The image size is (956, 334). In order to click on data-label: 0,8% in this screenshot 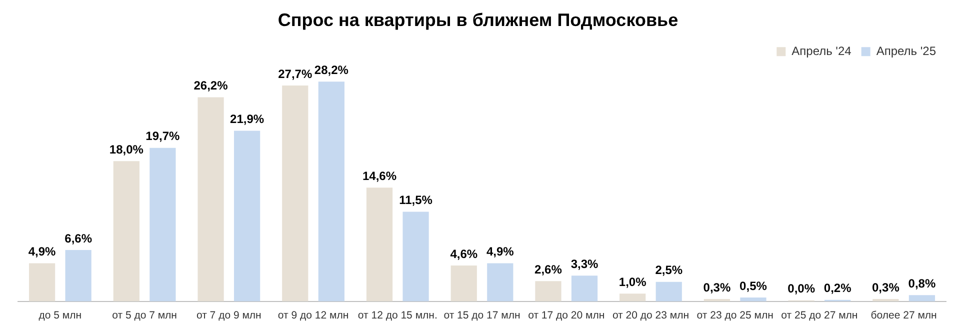, I will do `click(922, 283)`.